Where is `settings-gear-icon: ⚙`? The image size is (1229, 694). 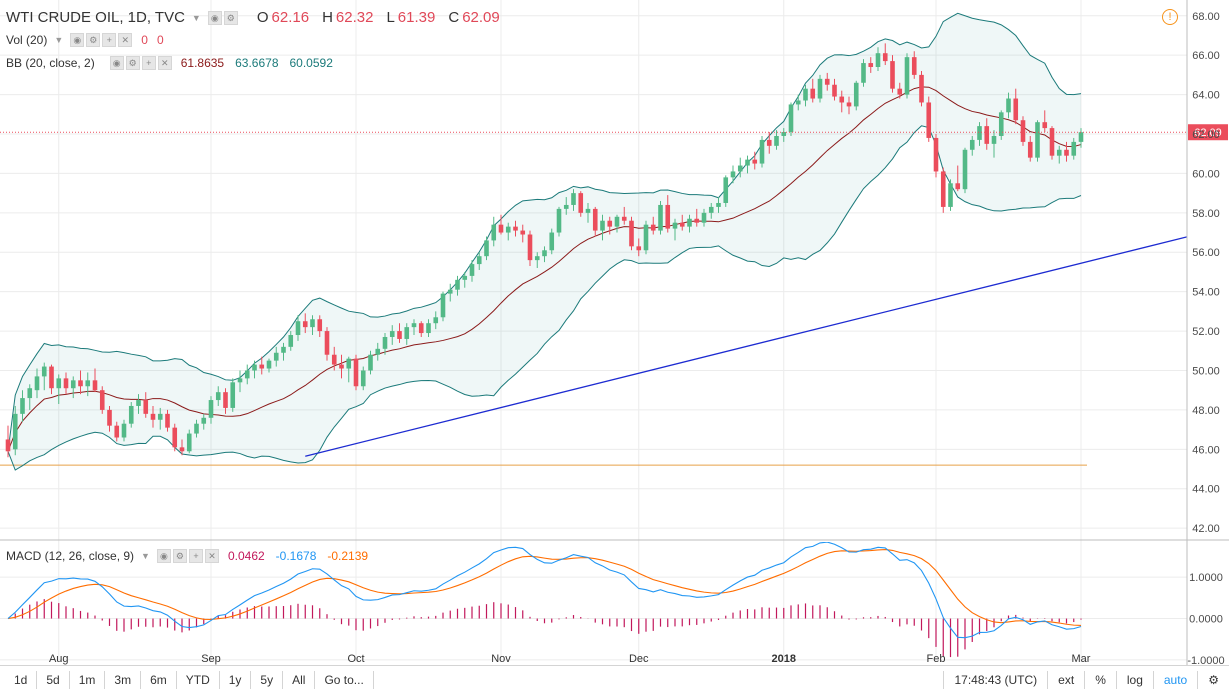 settings-gear-icon: ⚙ is located at coordinates (1213, 680).